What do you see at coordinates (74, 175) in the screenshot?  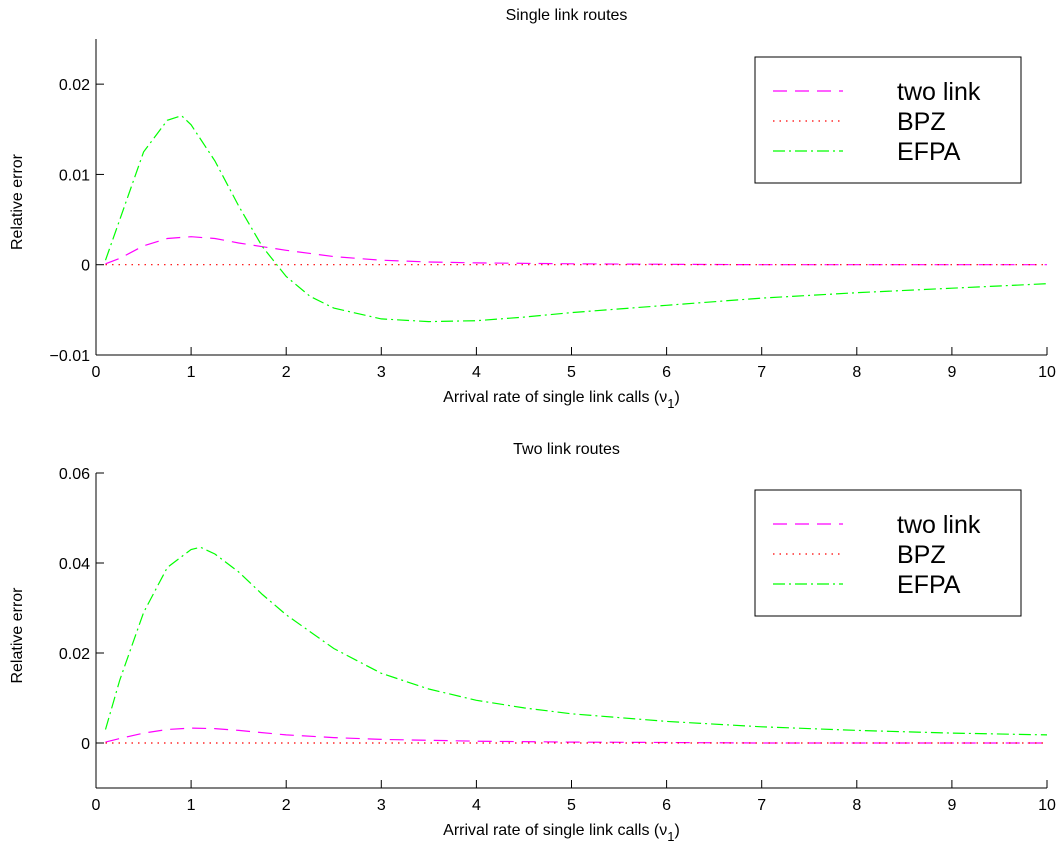 I see `y-tick-label: 0.01` at bounding box center [74, 175].